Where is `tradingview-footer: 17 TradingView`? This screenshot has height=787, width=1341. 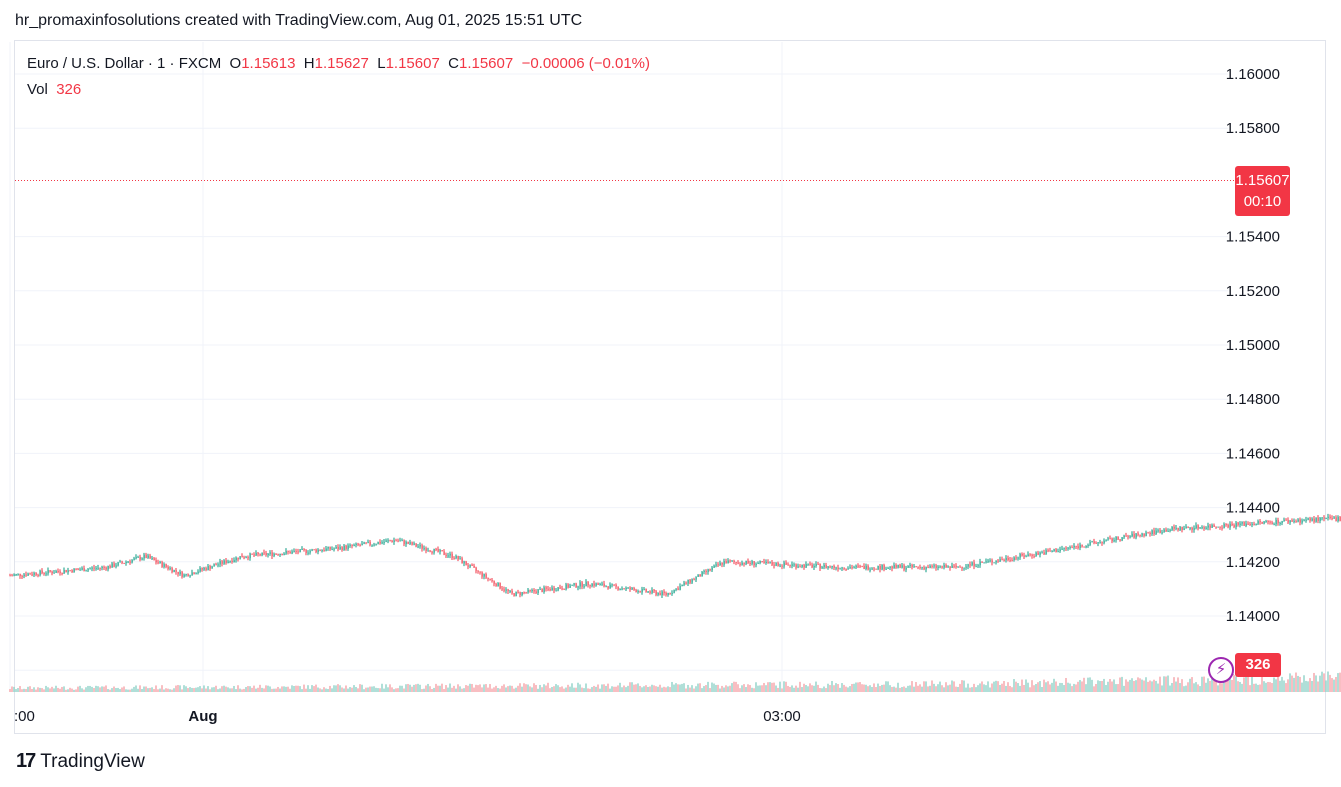 tradingview-footer: 17 TradingView is located at coordinates (80, 761).